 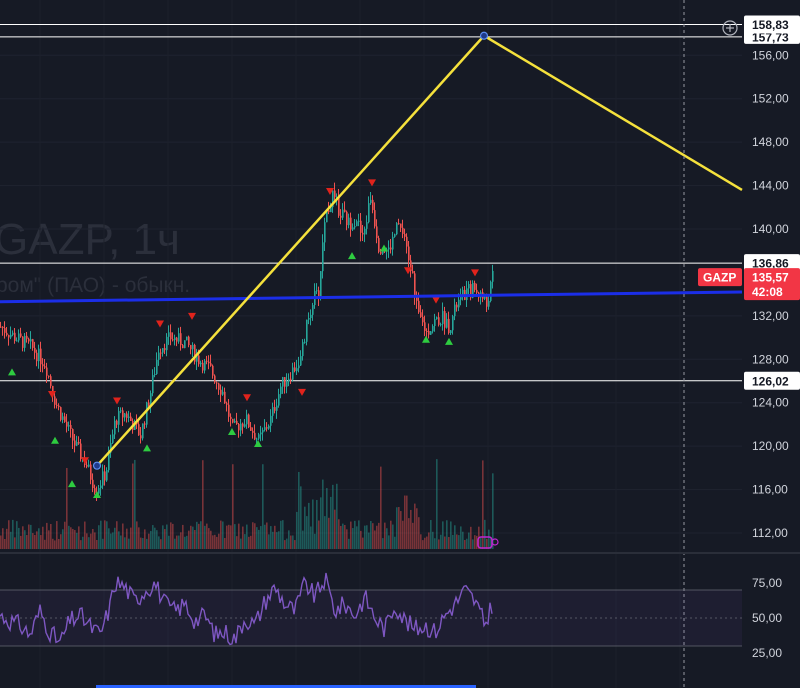 What do you see at coordinates (767, 653) in the screenshot?
I see `rsi-tick-label: 25,00` at bounding box center [767, 653].